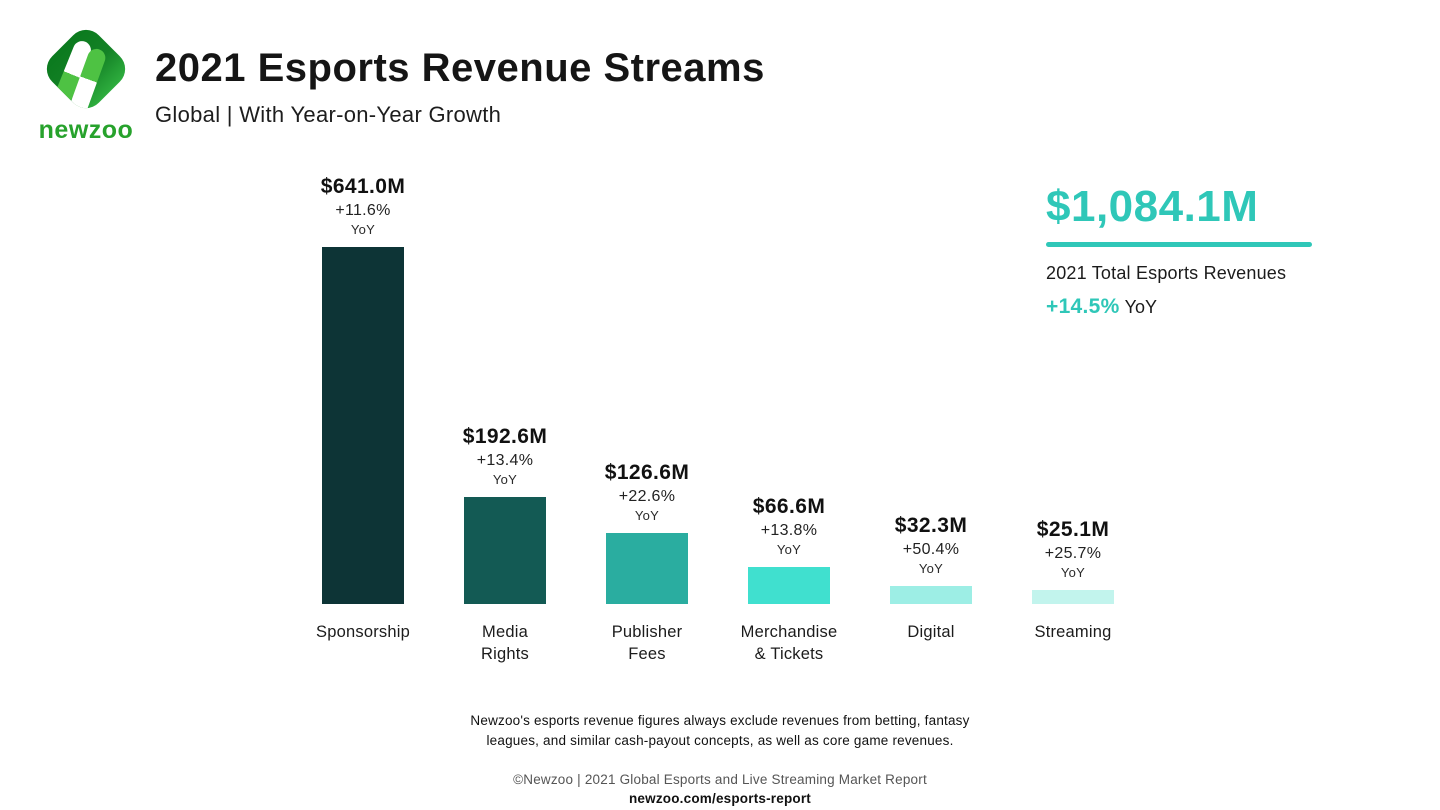 The image size is (1440, 810). I want to click on report-url: newzoo.com/esports-report, so click(720, 799).